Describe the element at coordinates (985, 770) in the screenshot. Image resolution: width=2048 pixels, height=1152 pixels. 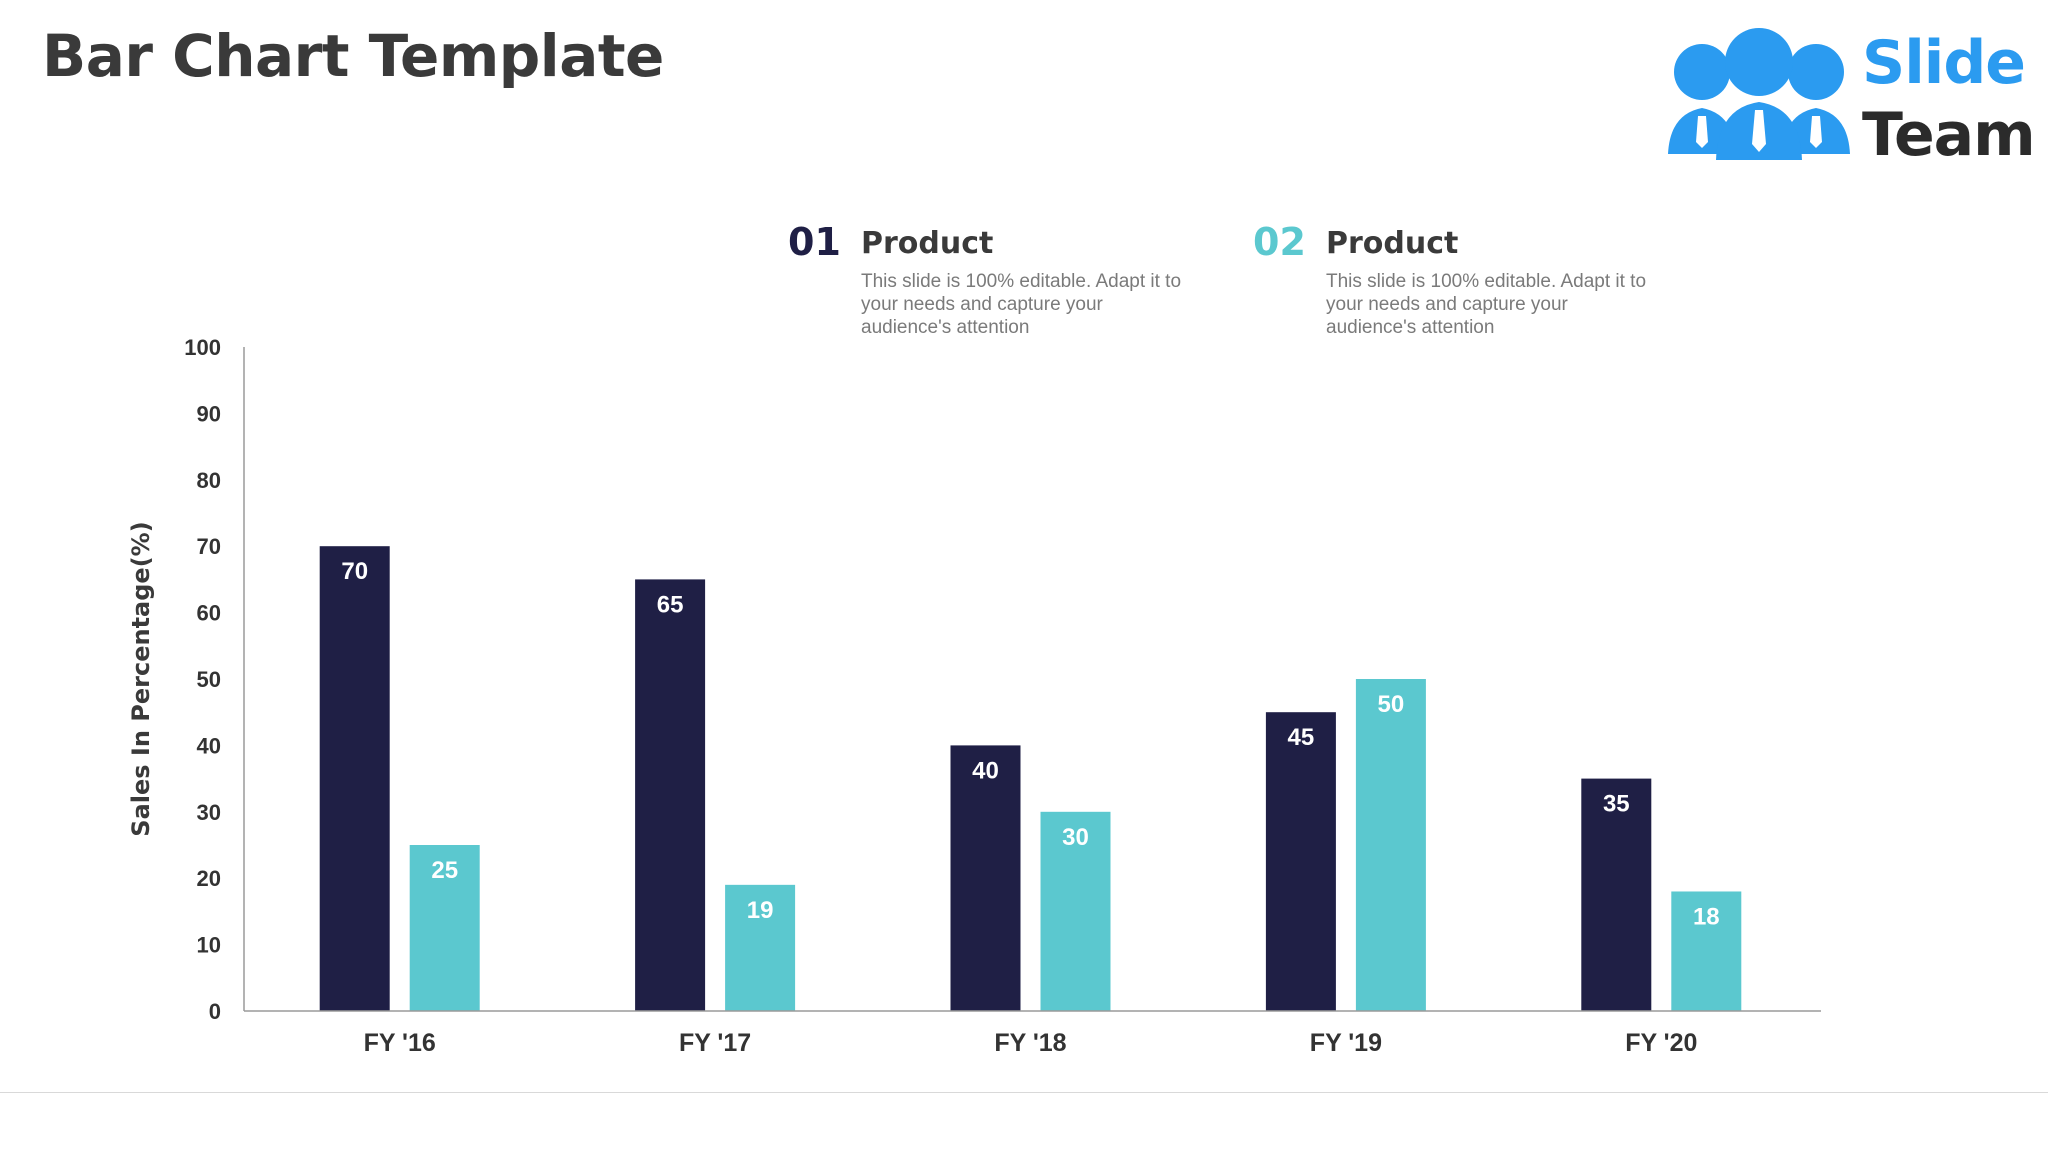
I see `bar-value-label: 40` at that location.